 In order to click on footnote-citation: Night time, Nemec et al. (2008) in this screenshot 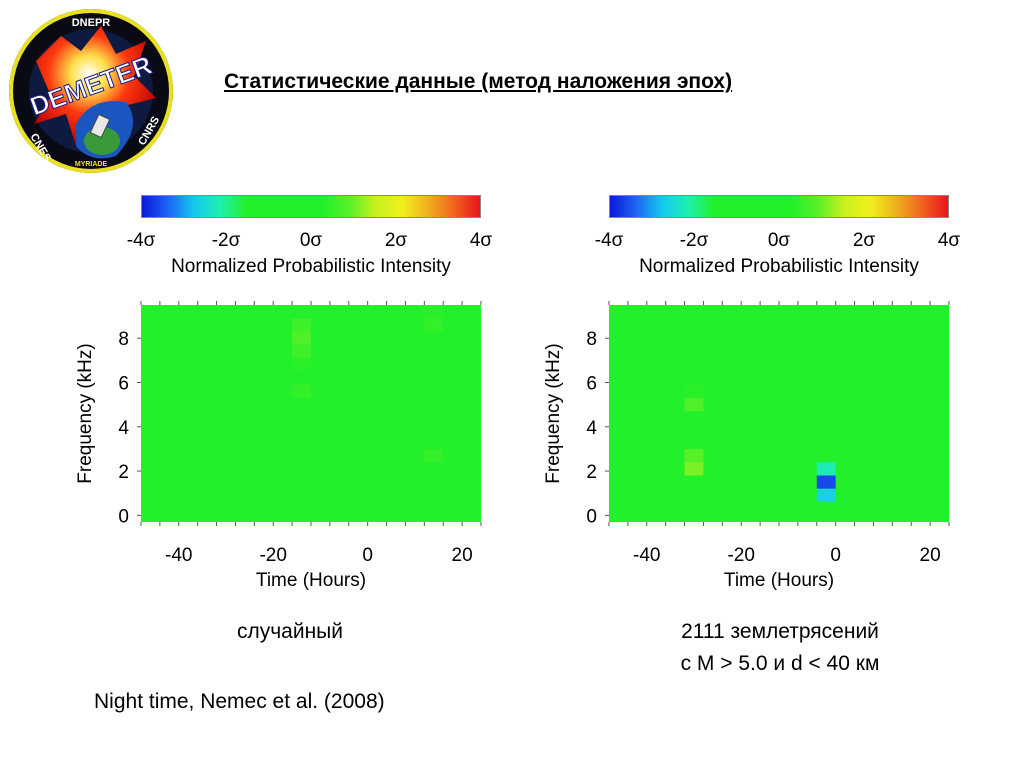, I will do `click(239, 701)`.